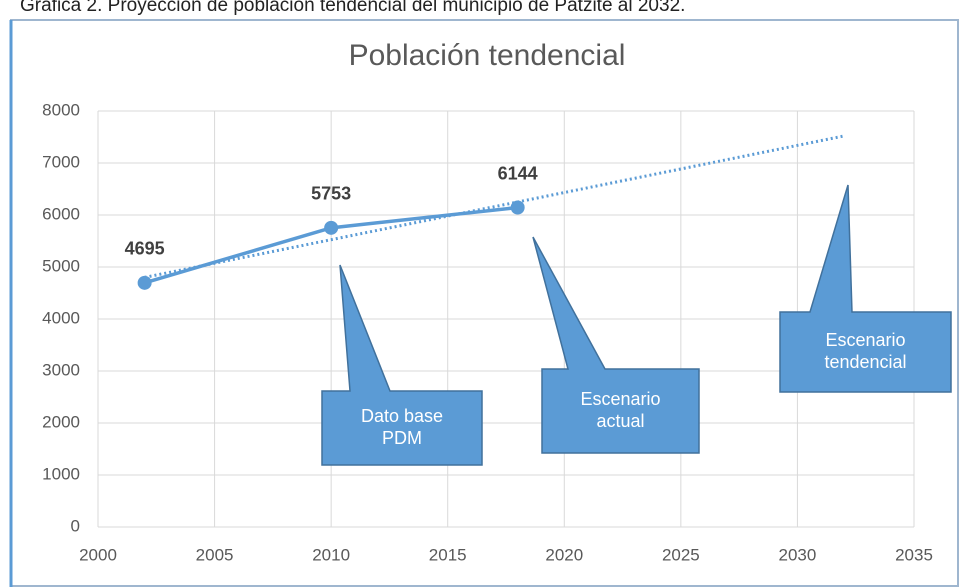 The height and width of the screenshot is (587, 959). What do you see at coordinates (61, 473) in the screenshot?
I see `y-tick-label: 1000` at bounding box center [61, 473].